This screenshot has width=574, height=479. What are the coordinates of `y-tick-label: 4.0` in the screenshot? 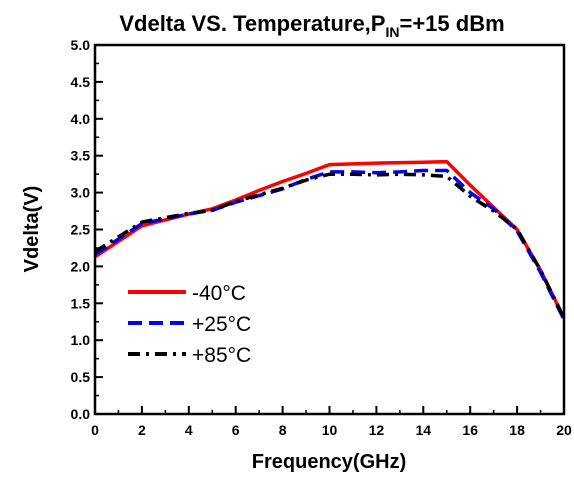 It's located at (81, 119).